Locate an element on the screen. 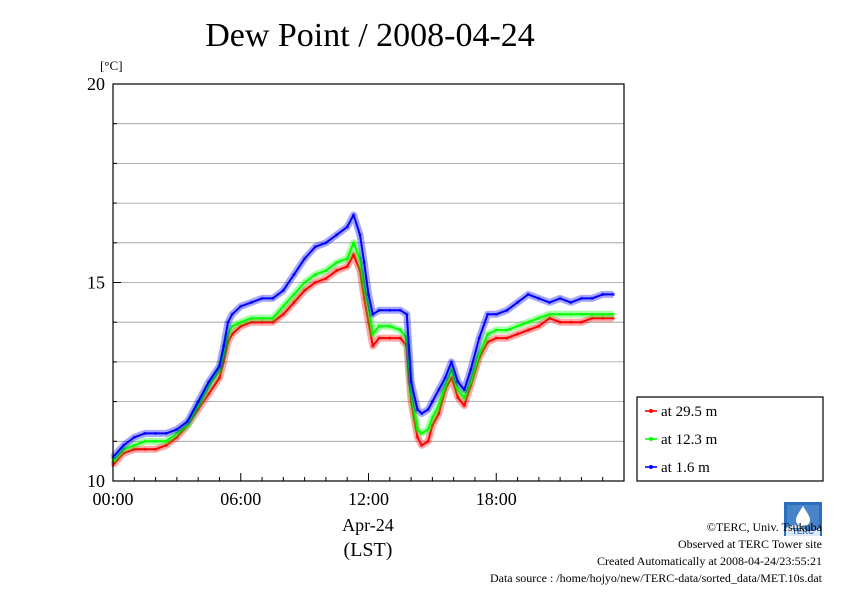 The height and width of the screenshot is (595, 842). x-axis: 00:00 06:00 12:00 18:00 is located at coordinates (348, 491).